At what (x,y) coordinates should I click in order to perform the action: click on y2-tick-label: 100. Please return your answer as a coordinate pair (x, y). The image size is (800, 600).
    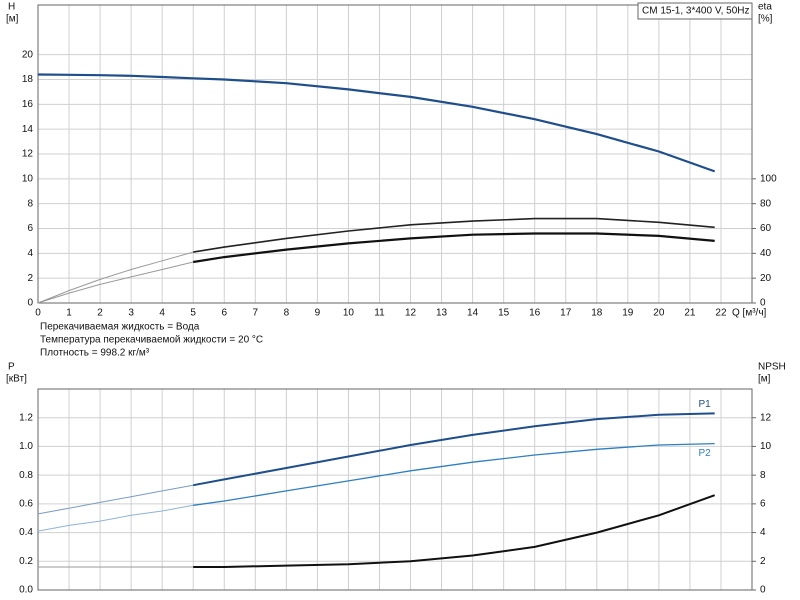
    Looking at the image, I should click on (768, 178).